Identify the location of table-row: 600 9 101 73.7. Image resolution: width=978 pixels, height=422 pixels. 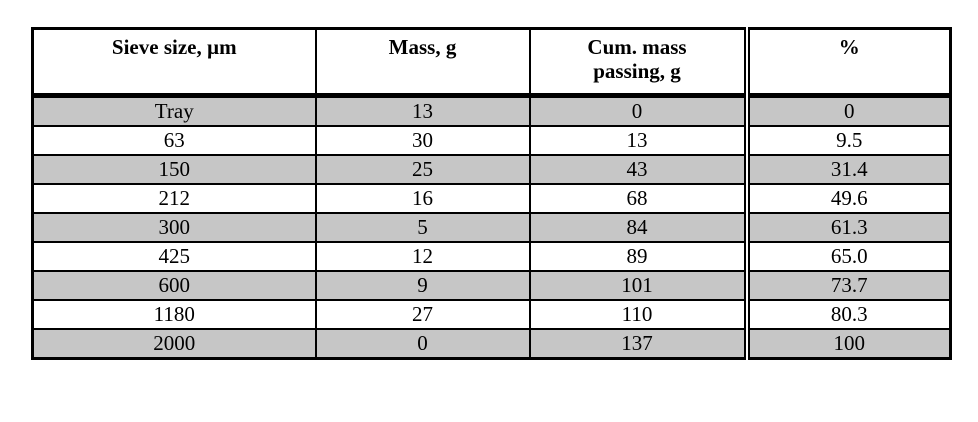
(491, 285).